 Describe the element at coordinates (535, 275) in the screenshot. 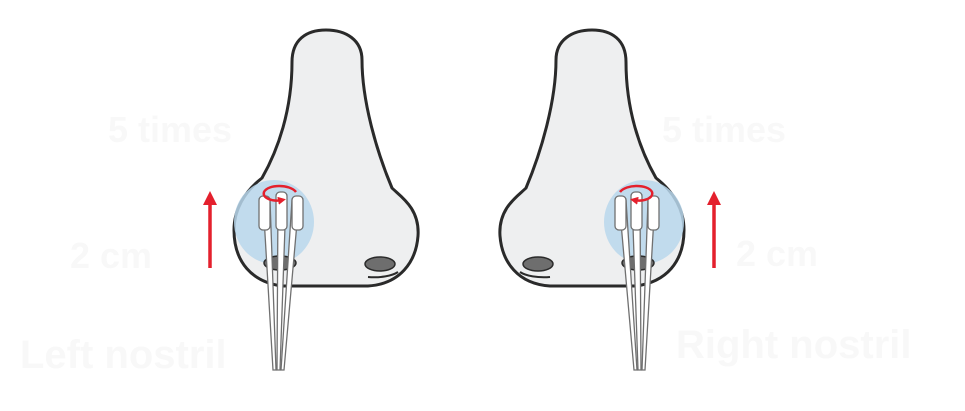

I see `right-nostril-crease` at that location.